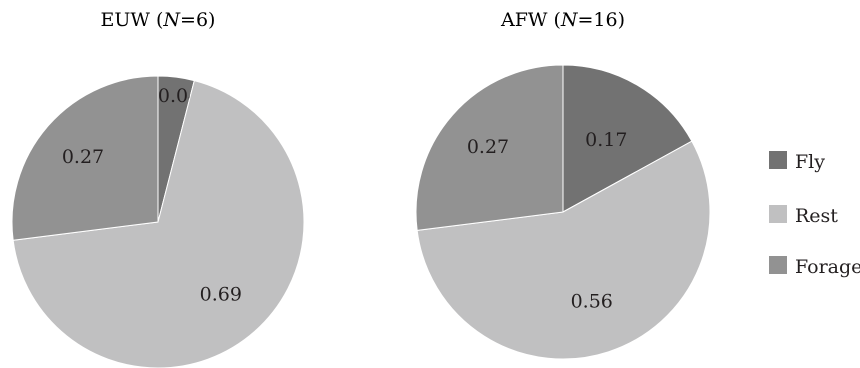 Image resolution: width=860 pixels, height=368 pixels. Describe the element at coordinates (221, 294) in the screenshot. I see `pie-1-label-rest: 0.69` at that location.